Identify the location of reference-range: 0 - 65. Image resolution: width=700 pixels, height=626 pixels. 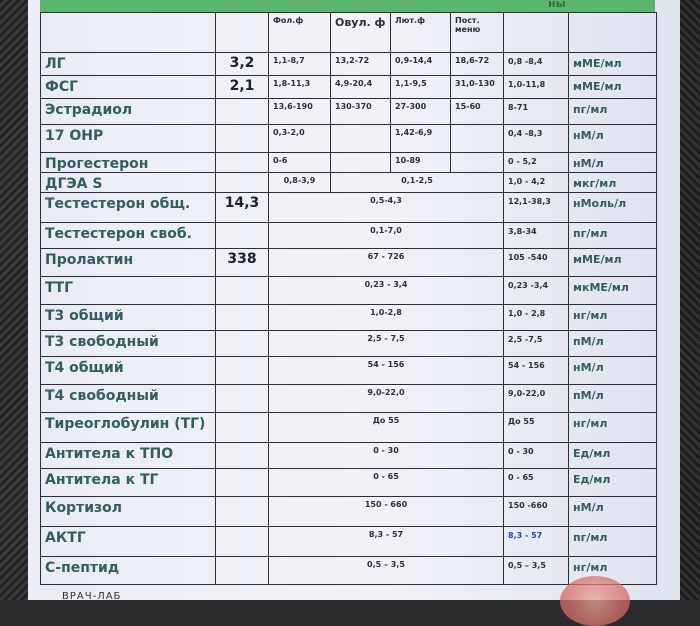
(386, 482).